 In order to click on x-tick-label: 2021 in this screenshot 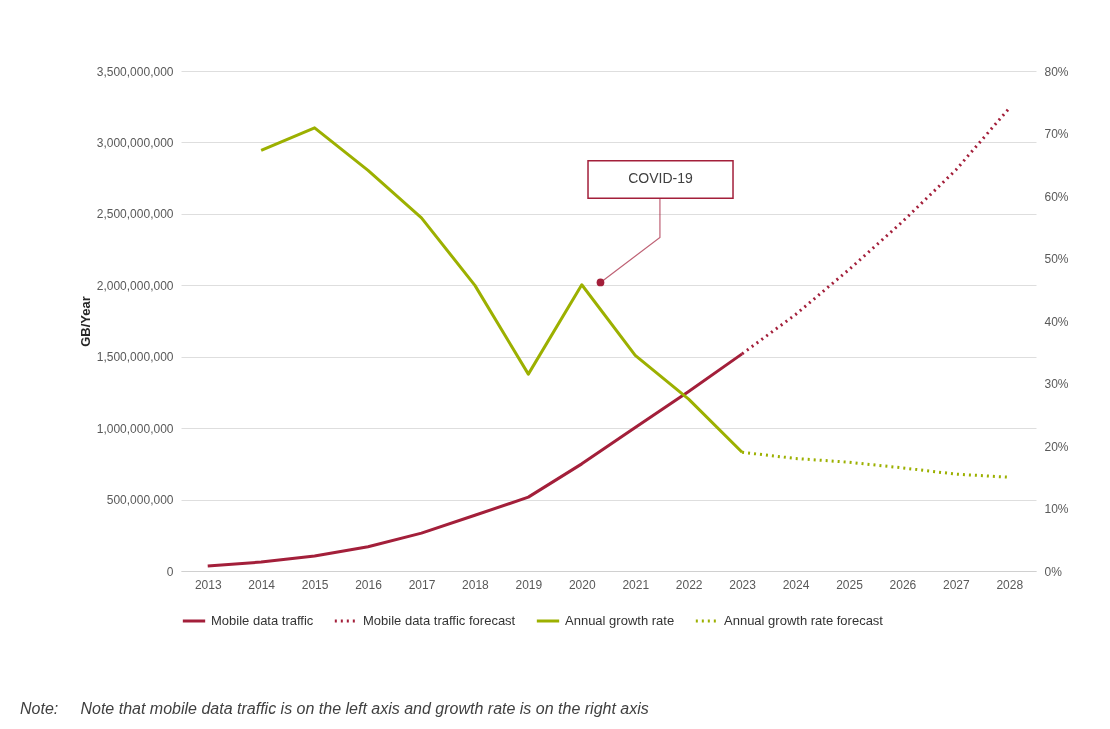, I will do `click(636, 584)`.